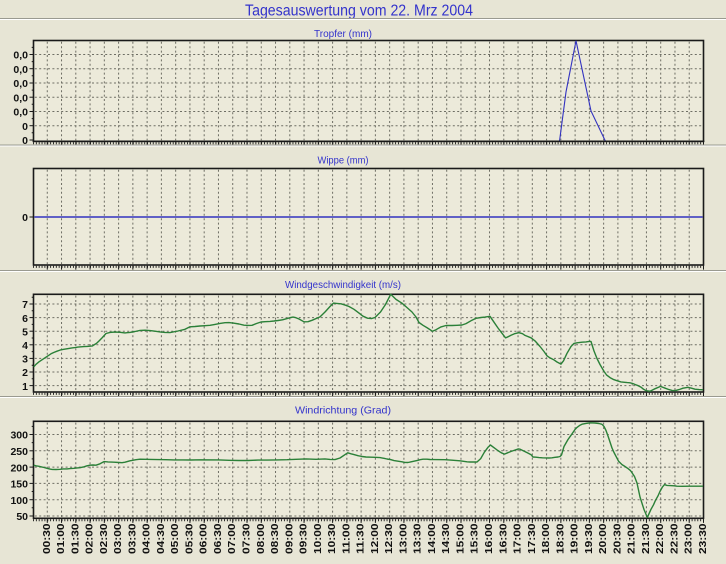 The width and height of the screenshot is (726, 564). Describe the element at coordinates (674, 538) in the screenshot. I see `svg-text: 22:30` at that location.